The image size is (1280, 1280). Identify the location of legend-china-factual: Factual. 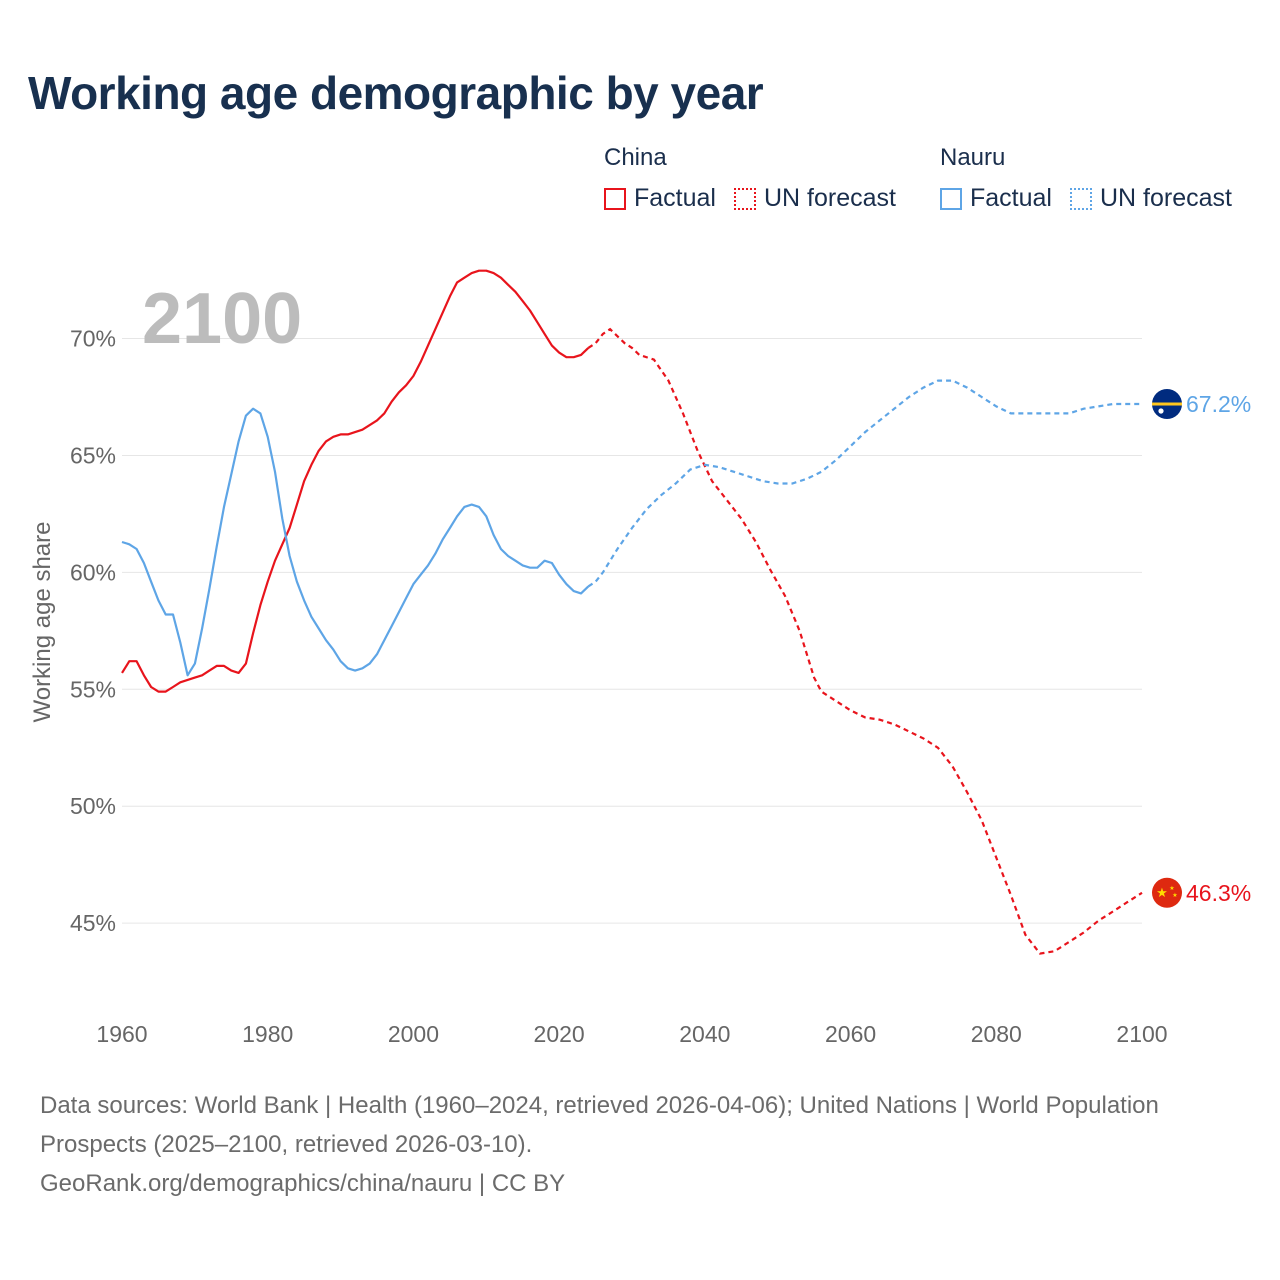
(660, 198).